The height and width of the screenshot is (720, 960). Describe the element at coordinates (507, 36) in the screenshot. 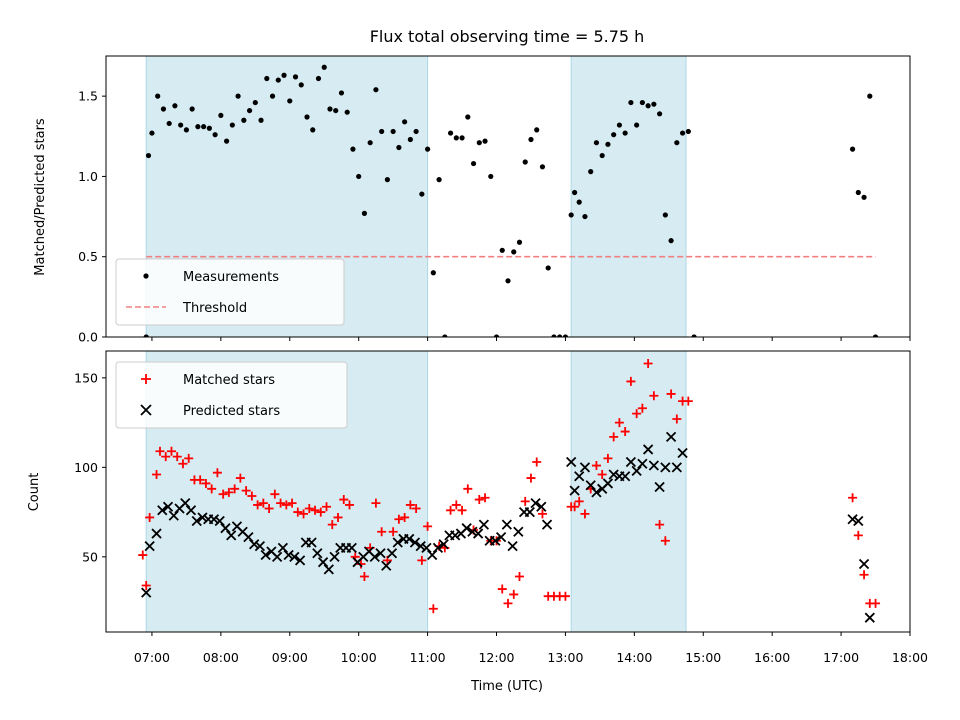

I see `chart-title: Flux total observing time = 5.75 h` at that location.